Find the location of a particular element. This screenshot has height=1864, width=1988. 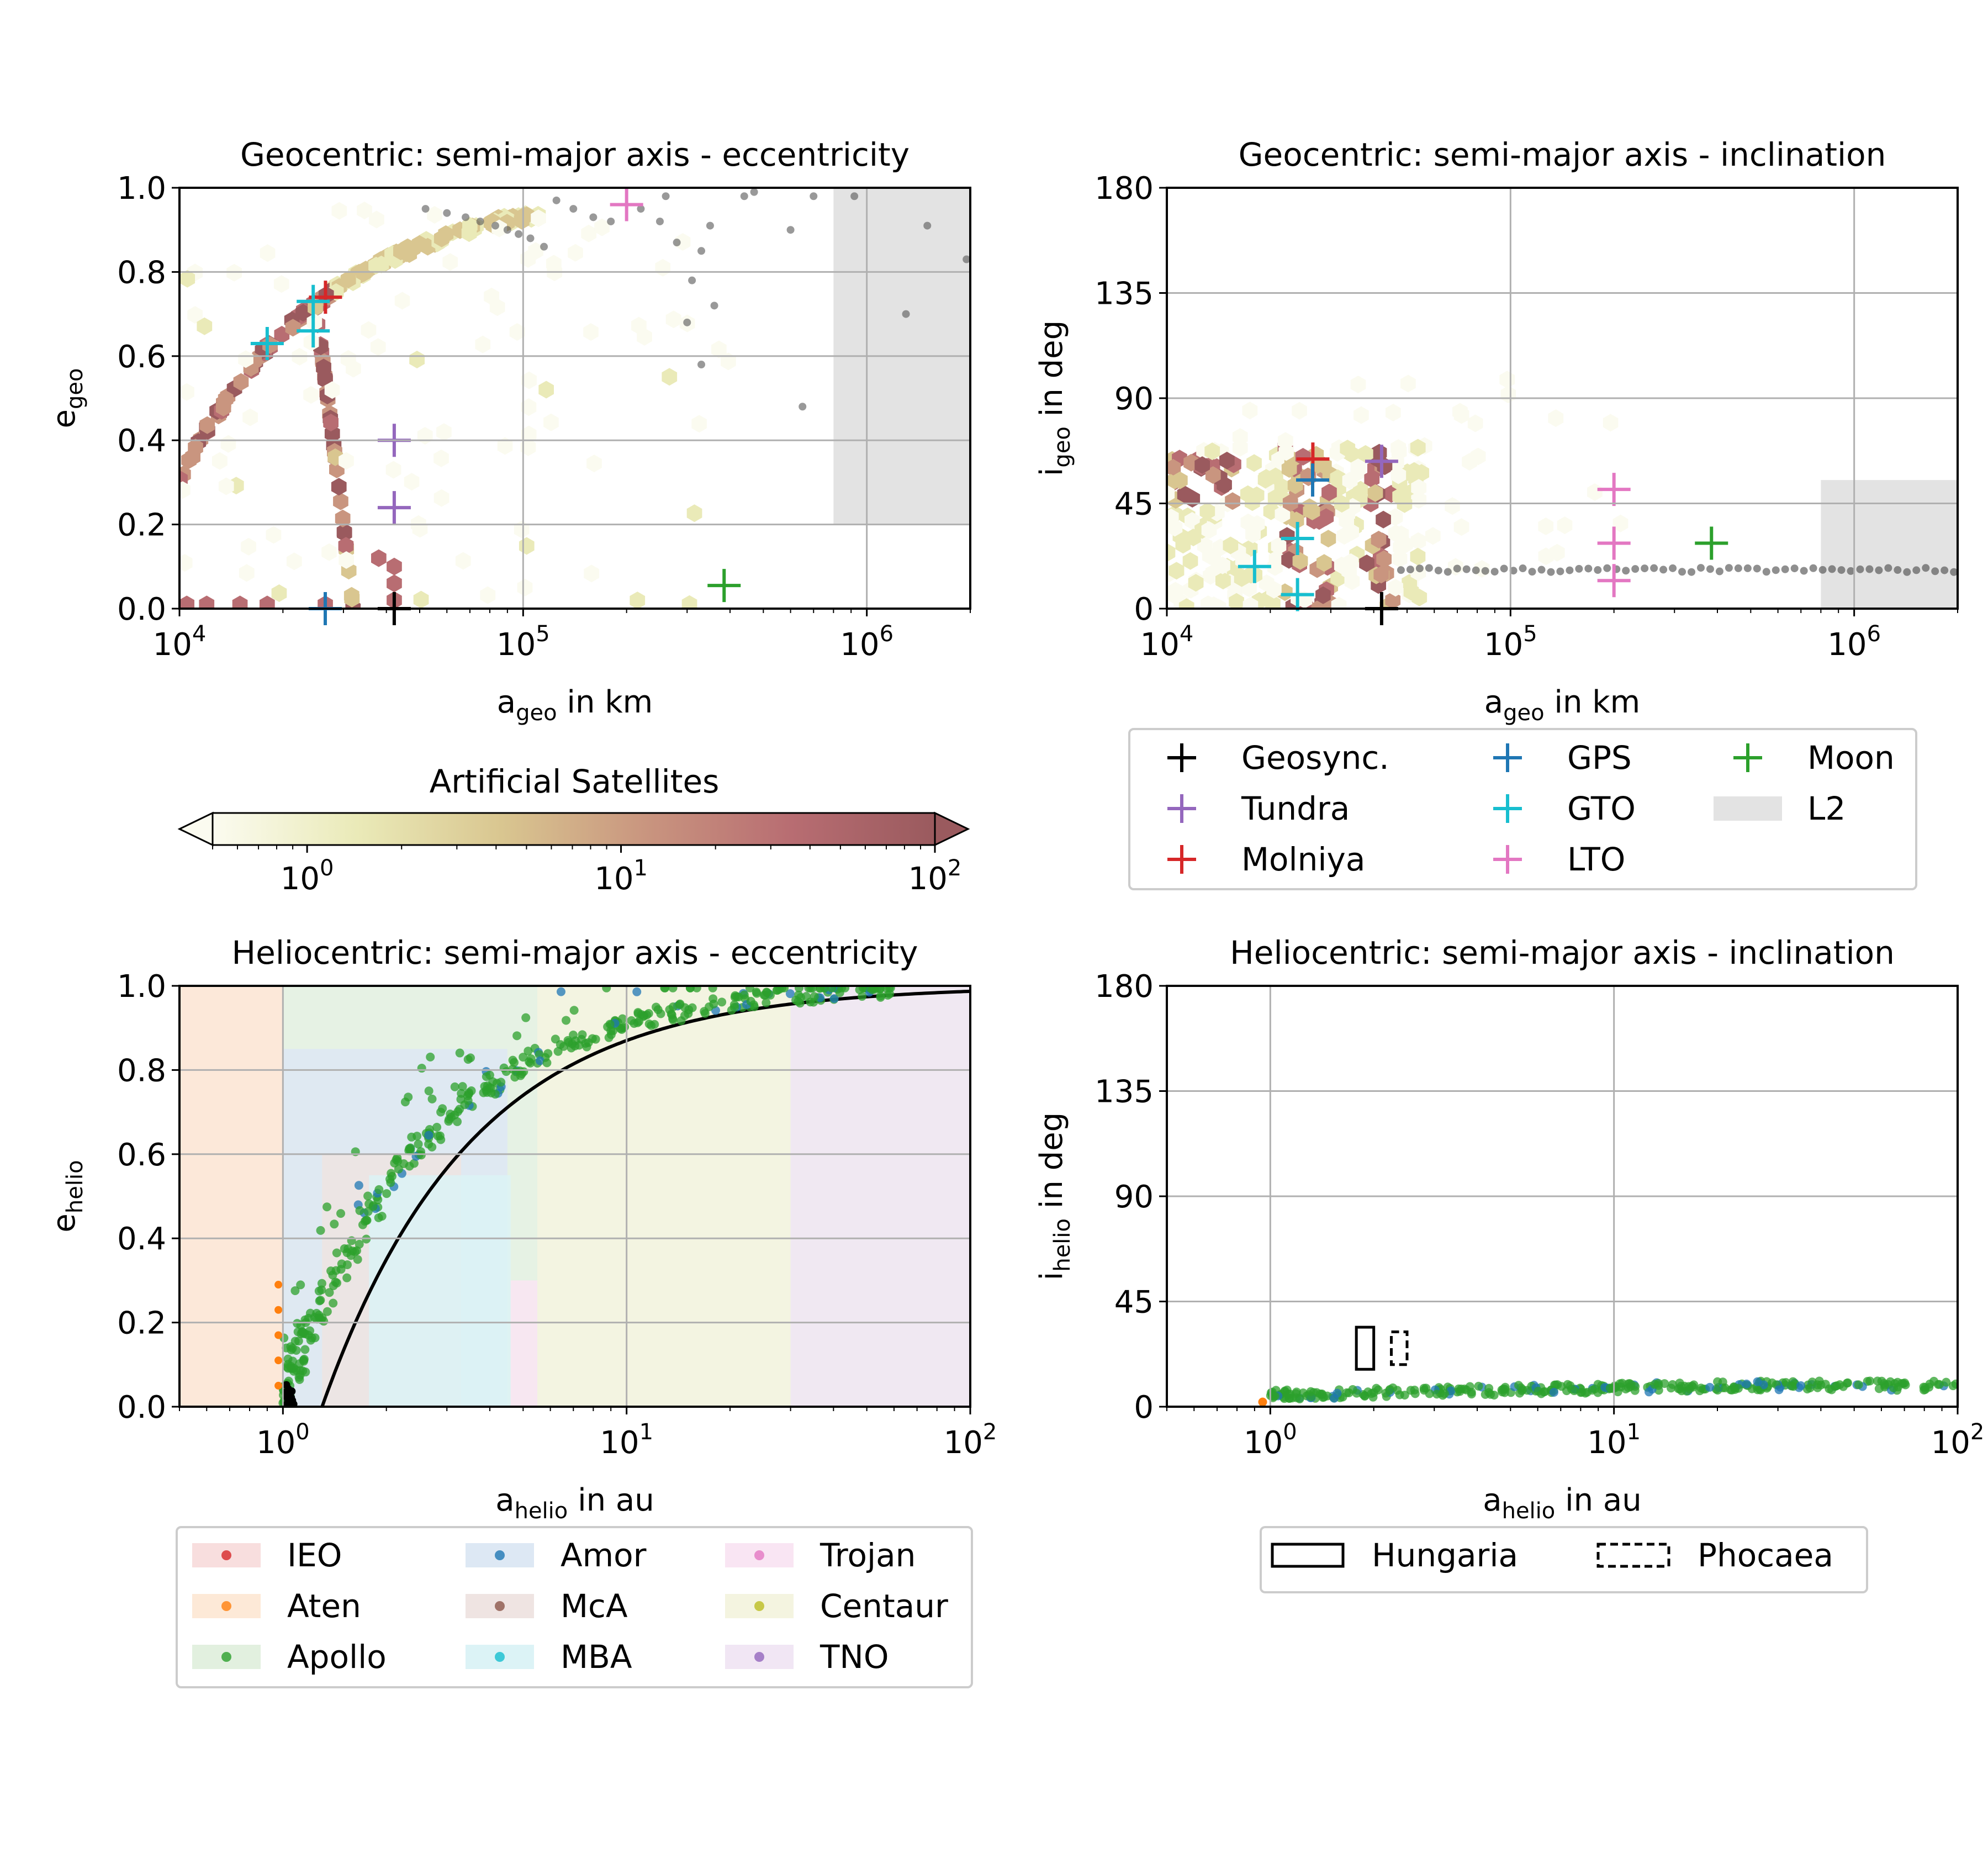

legend-label: Phocaea is located at coordinates (1765, 1555).